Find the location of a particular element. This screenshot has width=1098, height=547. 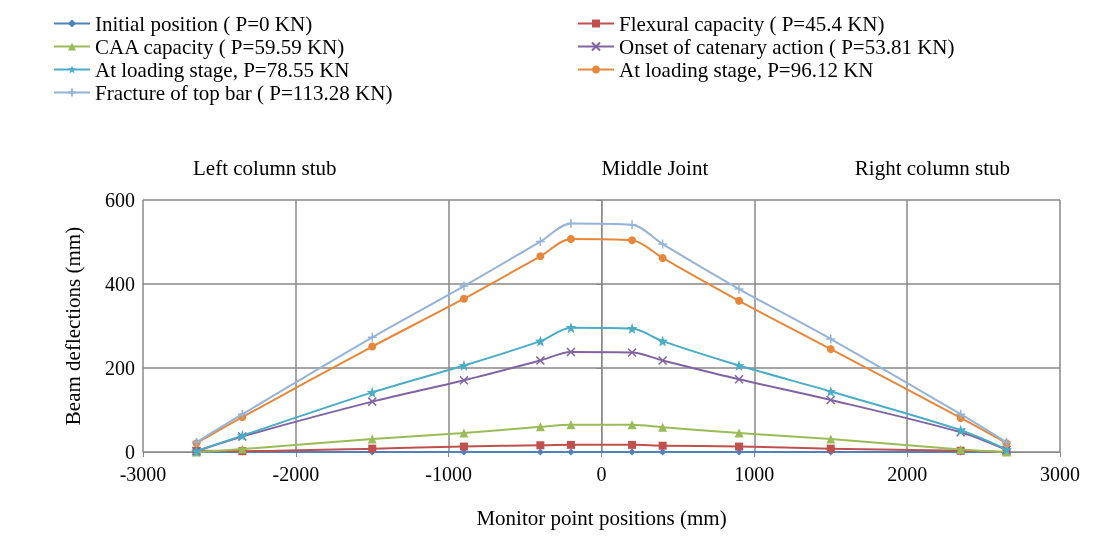

x-tick-label: -2000 is located at coordinates (296, 474).